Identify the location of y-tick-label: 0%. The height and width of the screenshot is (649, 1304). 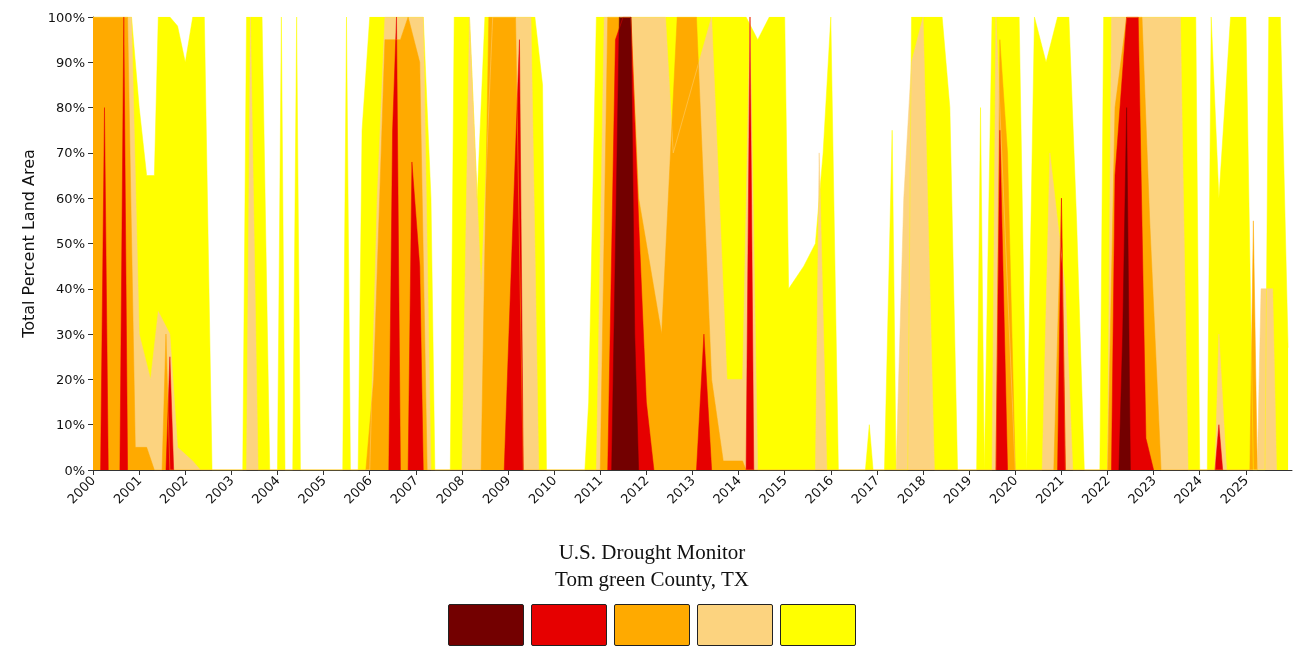
(74, 470).